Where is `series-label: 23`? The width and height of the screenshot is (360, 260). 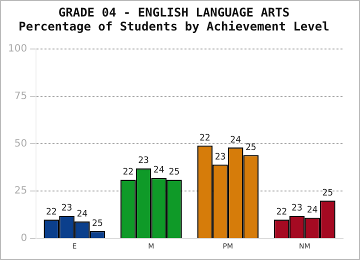
series-label: 23 is located at coordinates (143, 161).